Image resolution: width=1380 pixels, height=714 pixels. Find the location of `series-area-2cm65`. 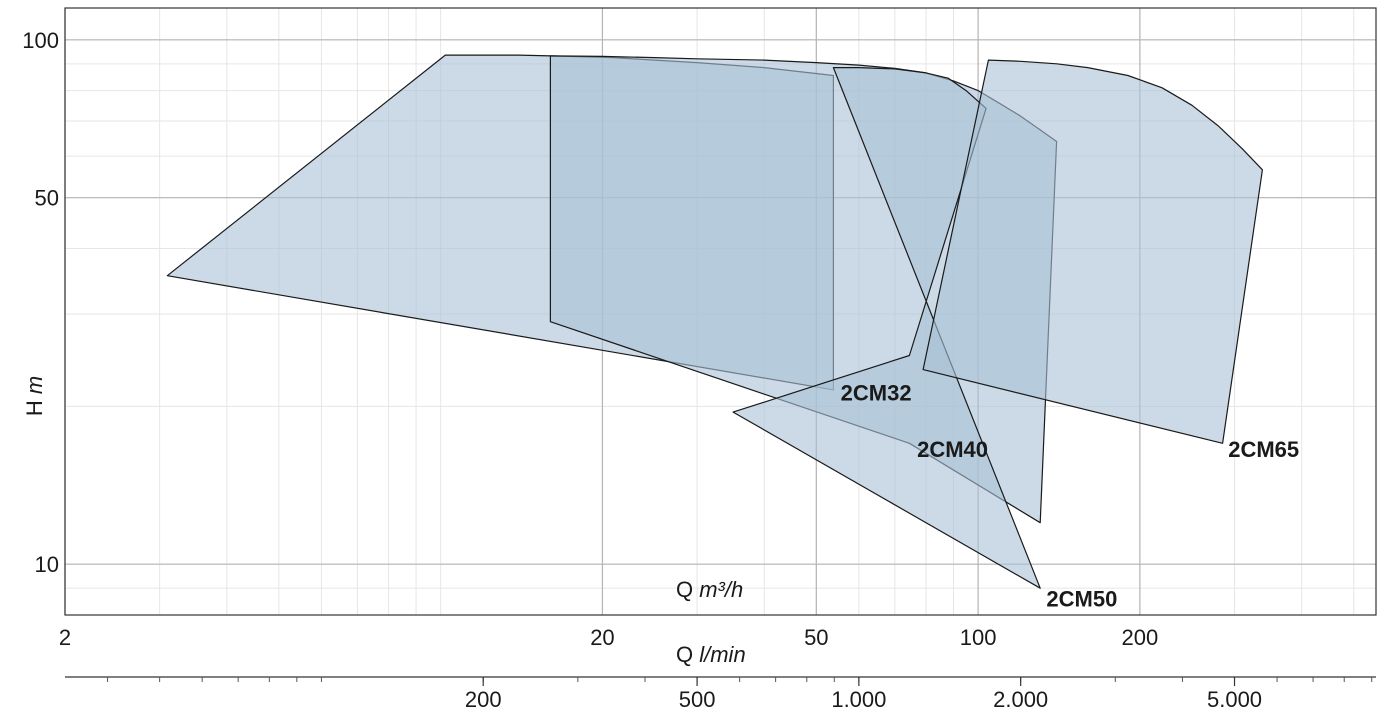

series-area-2cm65 is located at coordinates (1093, 251).